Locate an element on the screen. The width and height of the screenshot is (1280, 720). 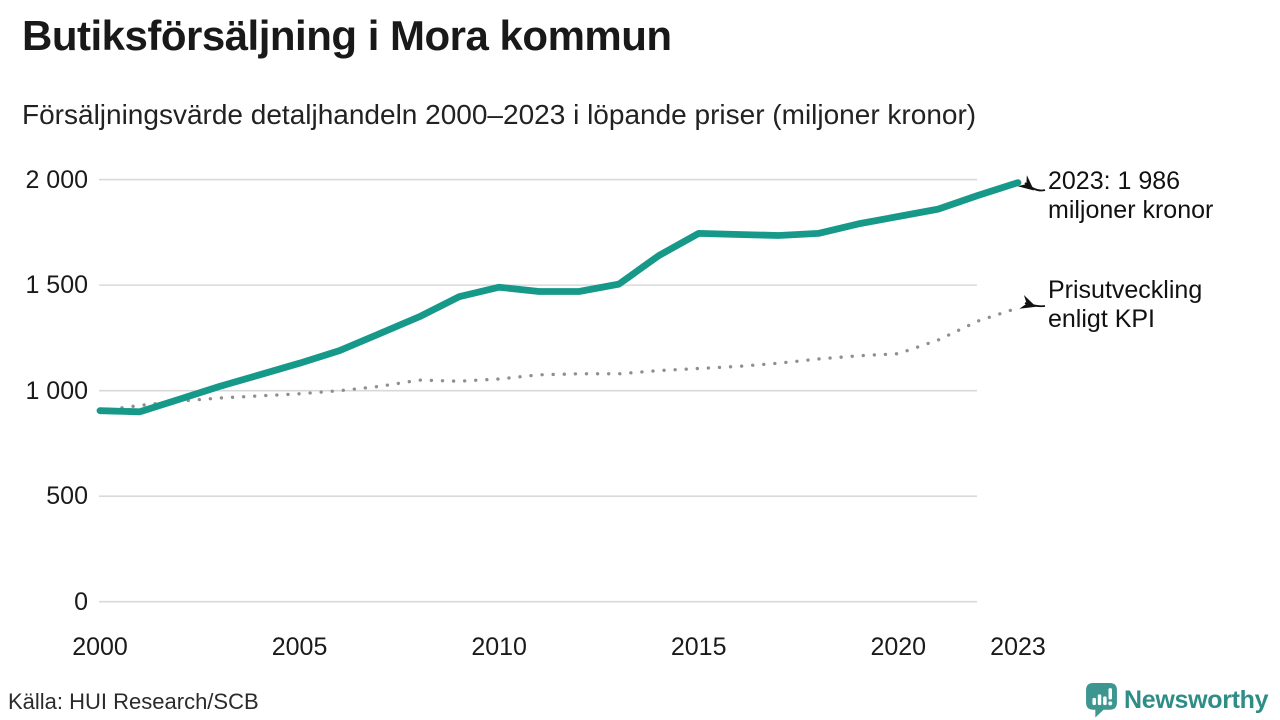
newsworthy-icon is located at coordinates (1101, 700).